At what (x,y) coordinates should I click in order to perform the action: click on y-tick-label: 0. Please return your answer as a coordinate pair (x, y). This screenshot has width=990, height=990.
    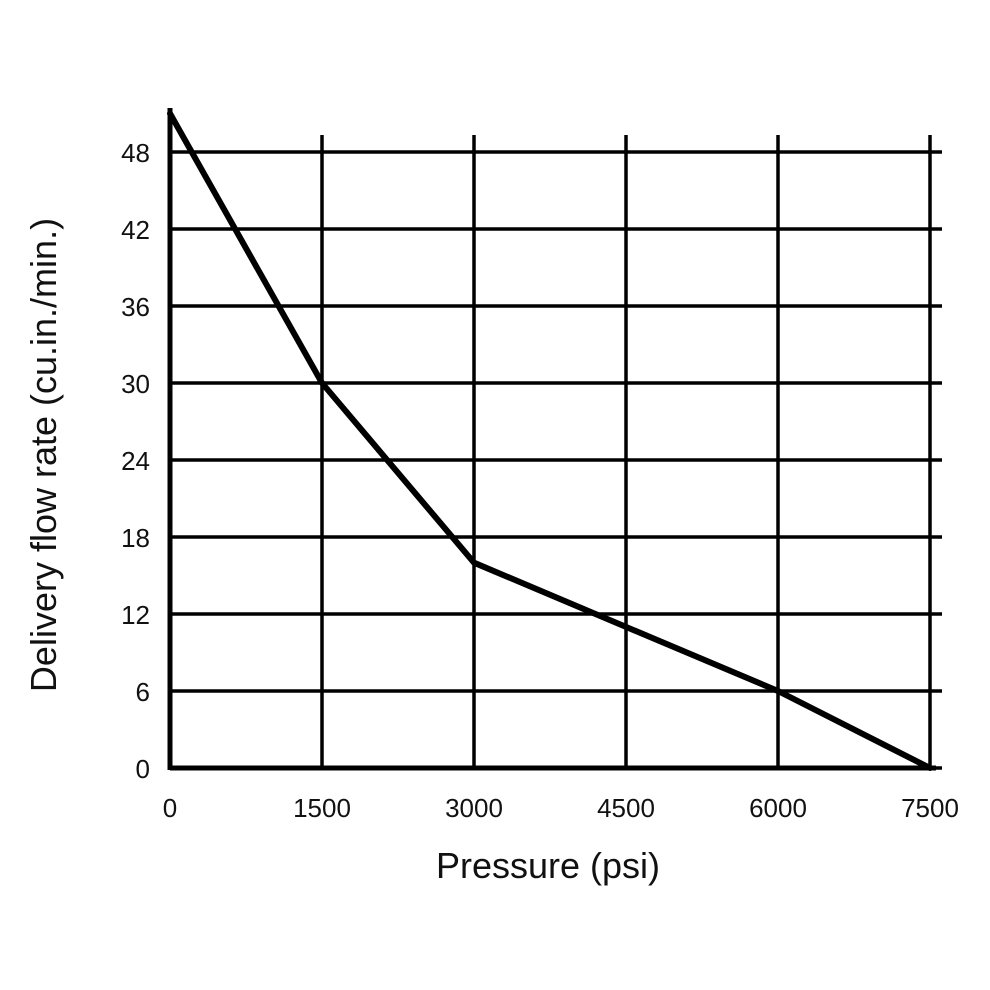
    Looking at the image, I should click on (143, 769).